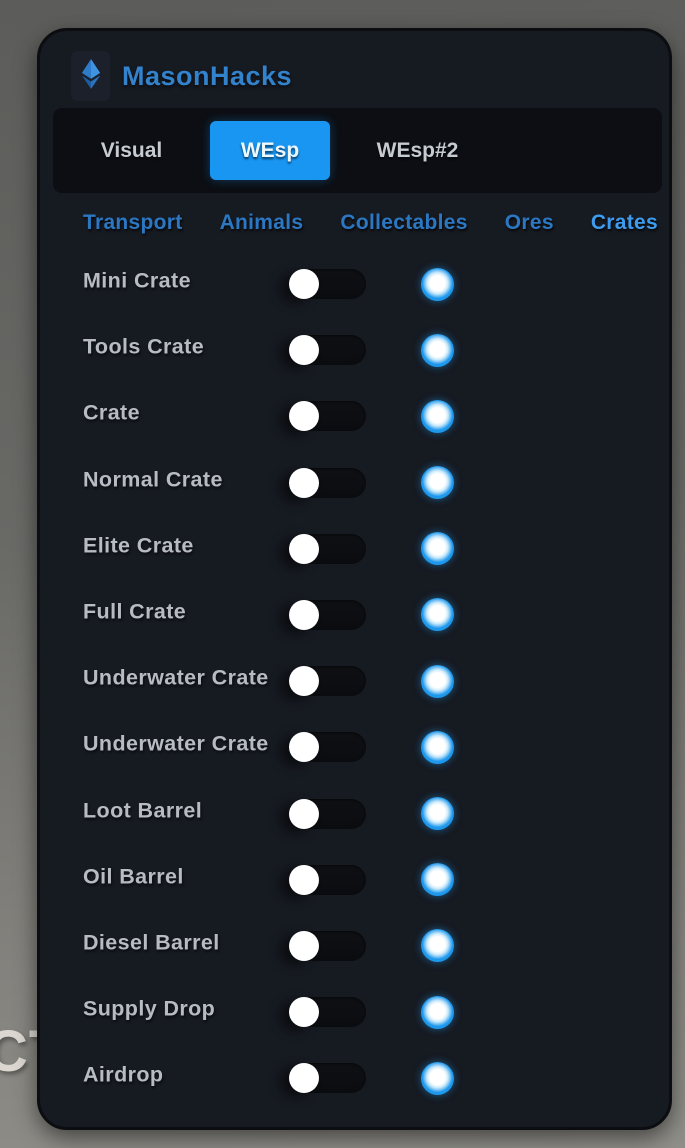 Image resolution: width=685 pixels, height=1148 pixels. Describe the element at coordinates (437, 416) in the screenshot. I see `crate-color-picker` at that location.